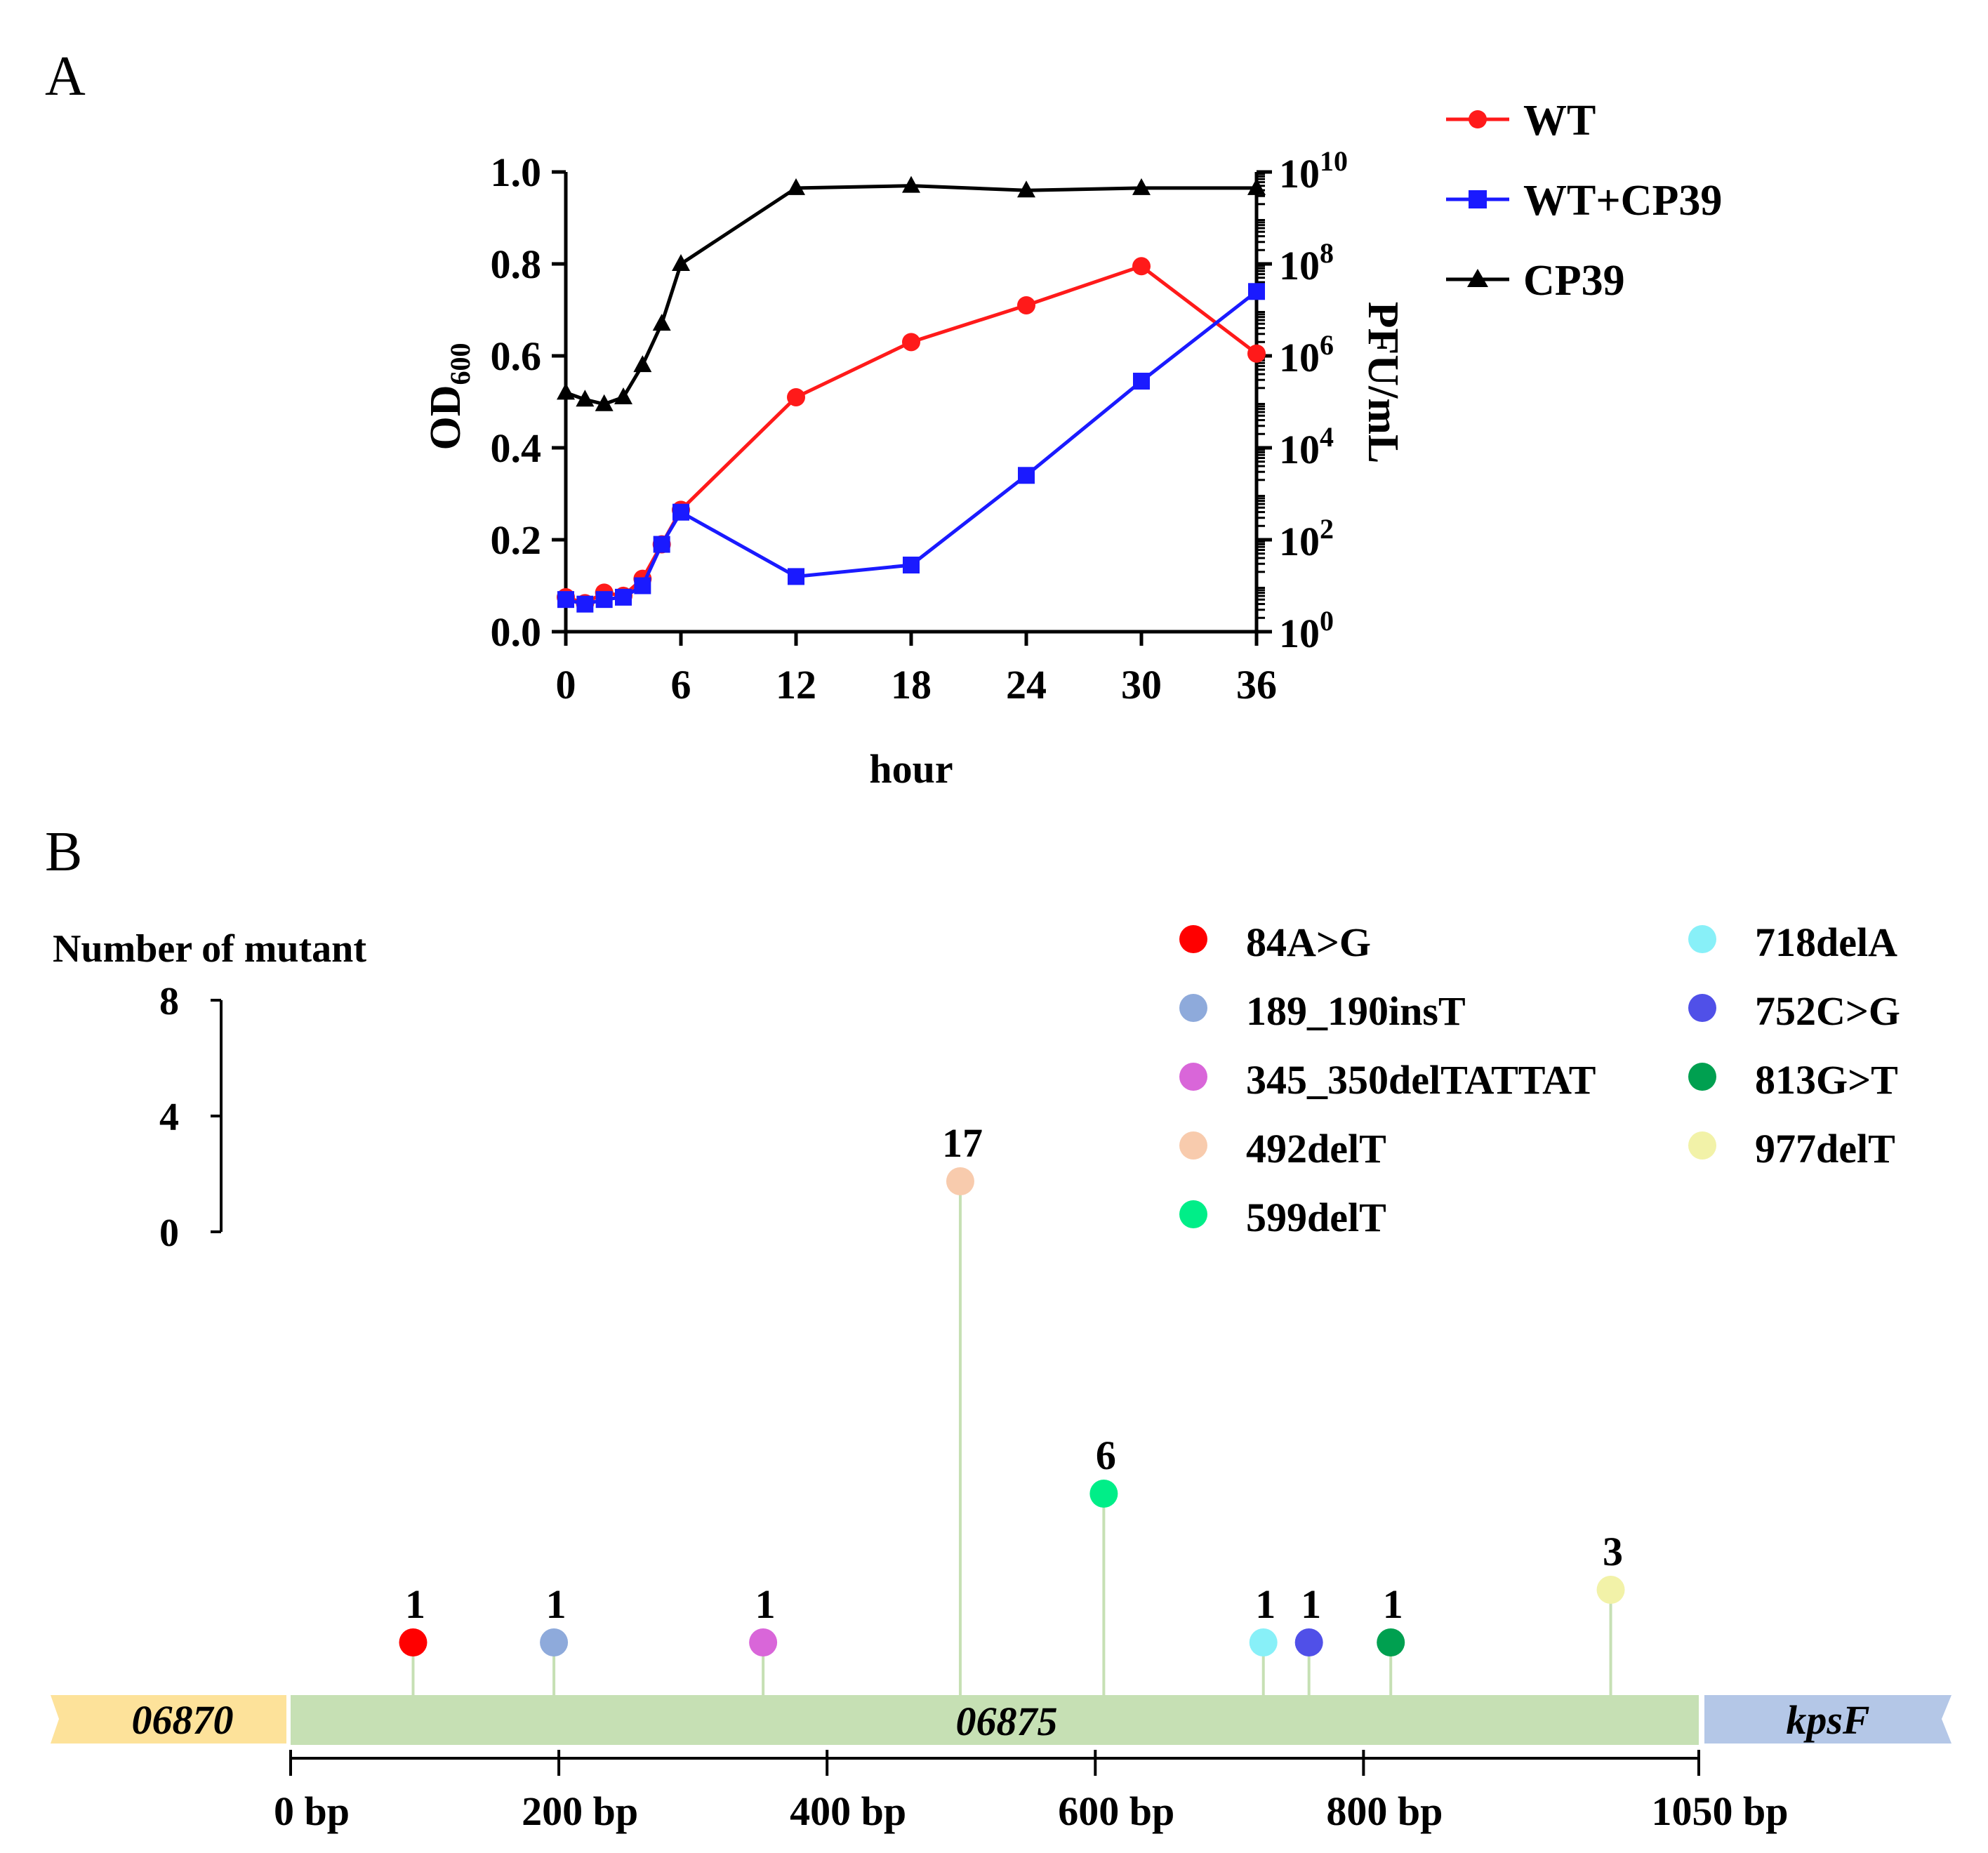 Image resolution: width=1988 pixels, height=1853 pixels. Describe the element at coordinates (1702, 939) in the screenshot. I see `legend-dot-718delA` at that location.